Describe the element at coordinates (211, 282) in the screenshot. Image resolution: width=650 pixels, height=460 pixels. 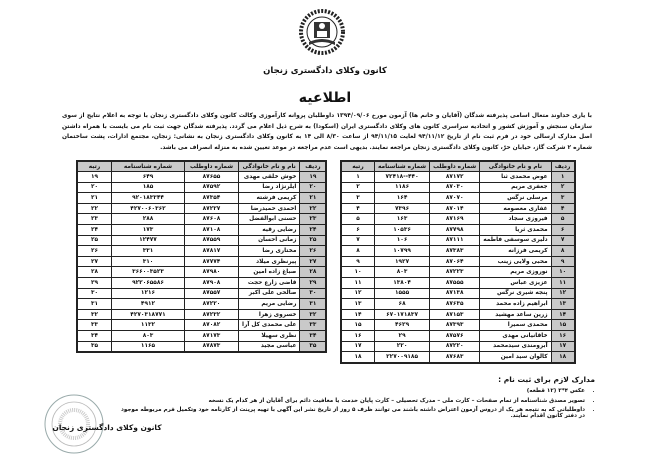
I see `candidate-number-cell: ۸۷۹۰۸` at that location.